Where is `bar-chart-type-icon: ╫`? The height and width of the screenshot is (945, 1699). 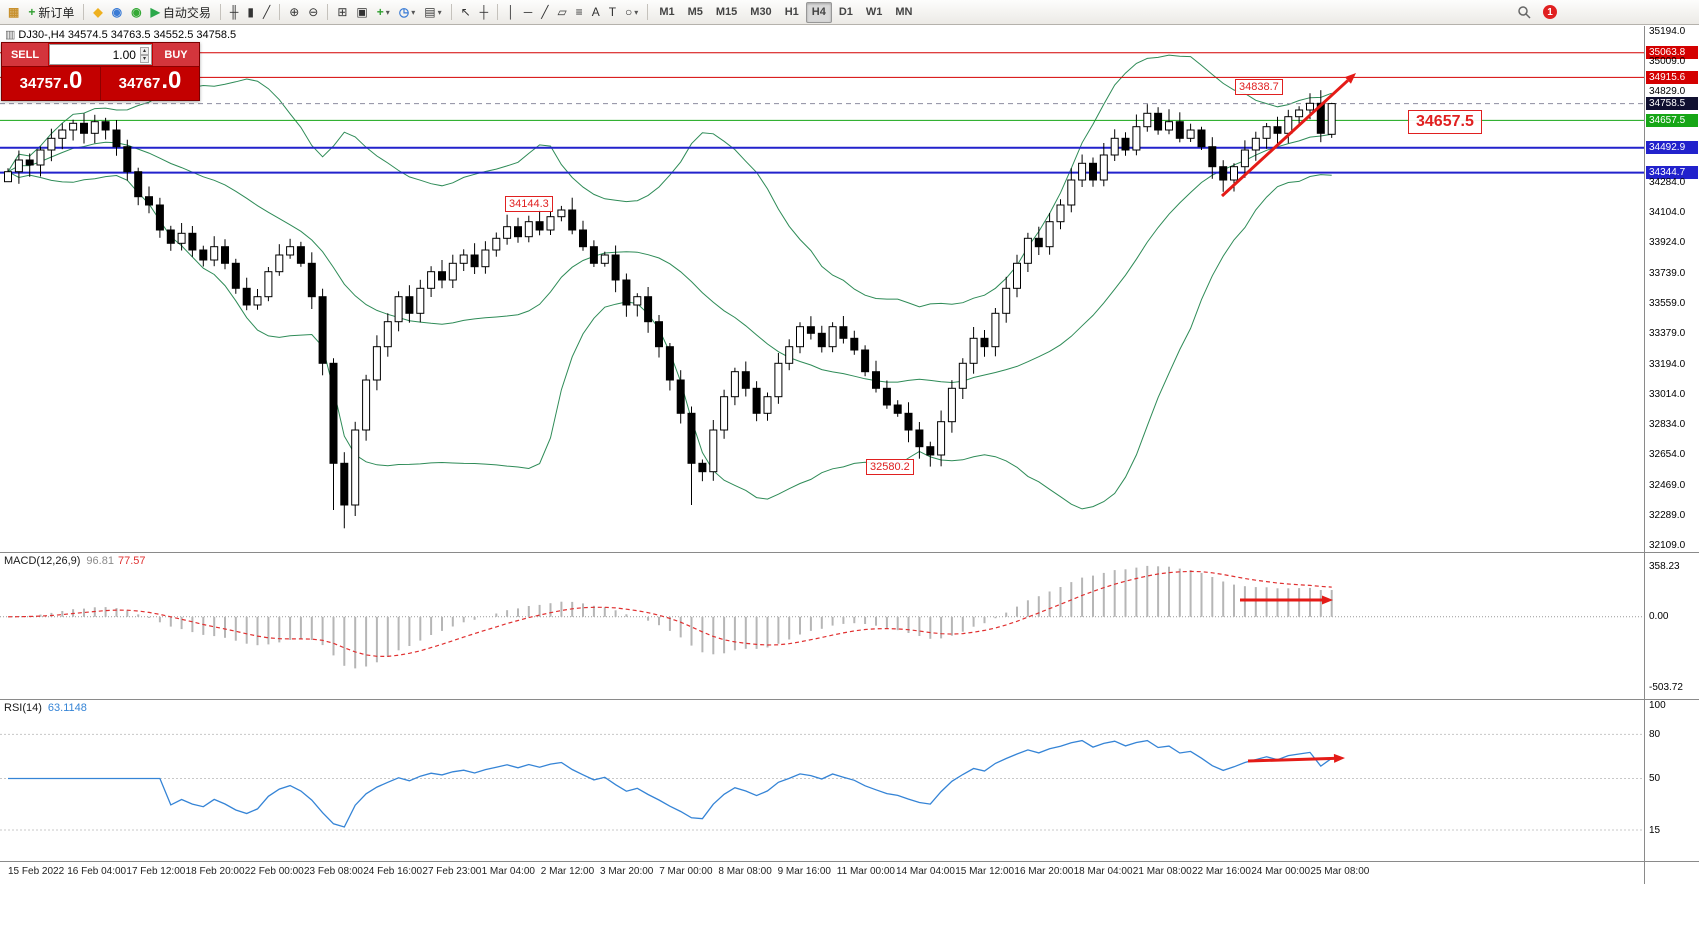 bar-chart-type-icon: ╫ is located at coordinates (234, 12).